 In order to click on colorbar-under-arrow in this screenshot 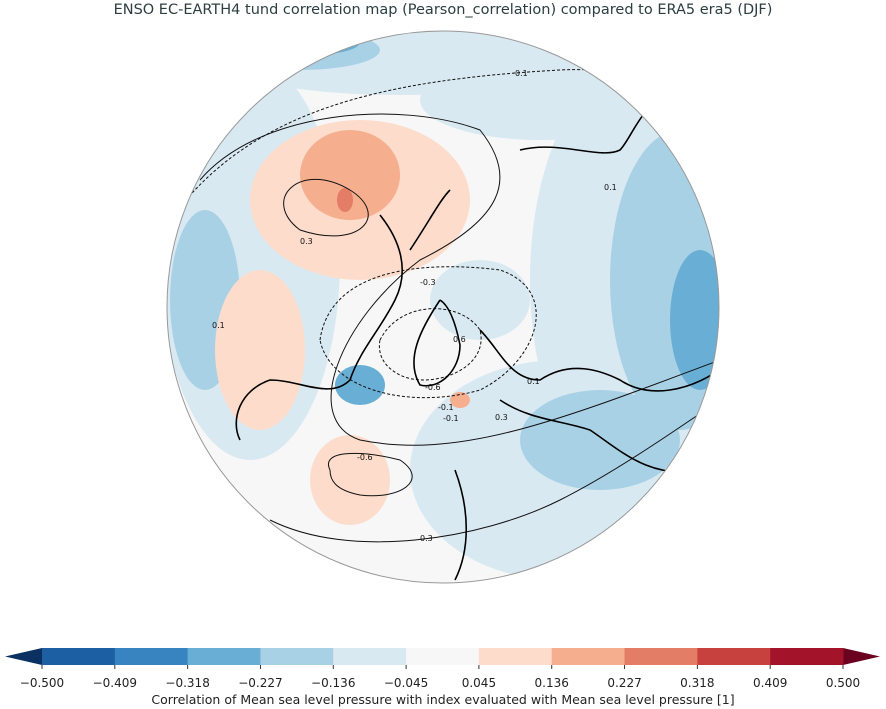, I will do `click(23, 656)`.